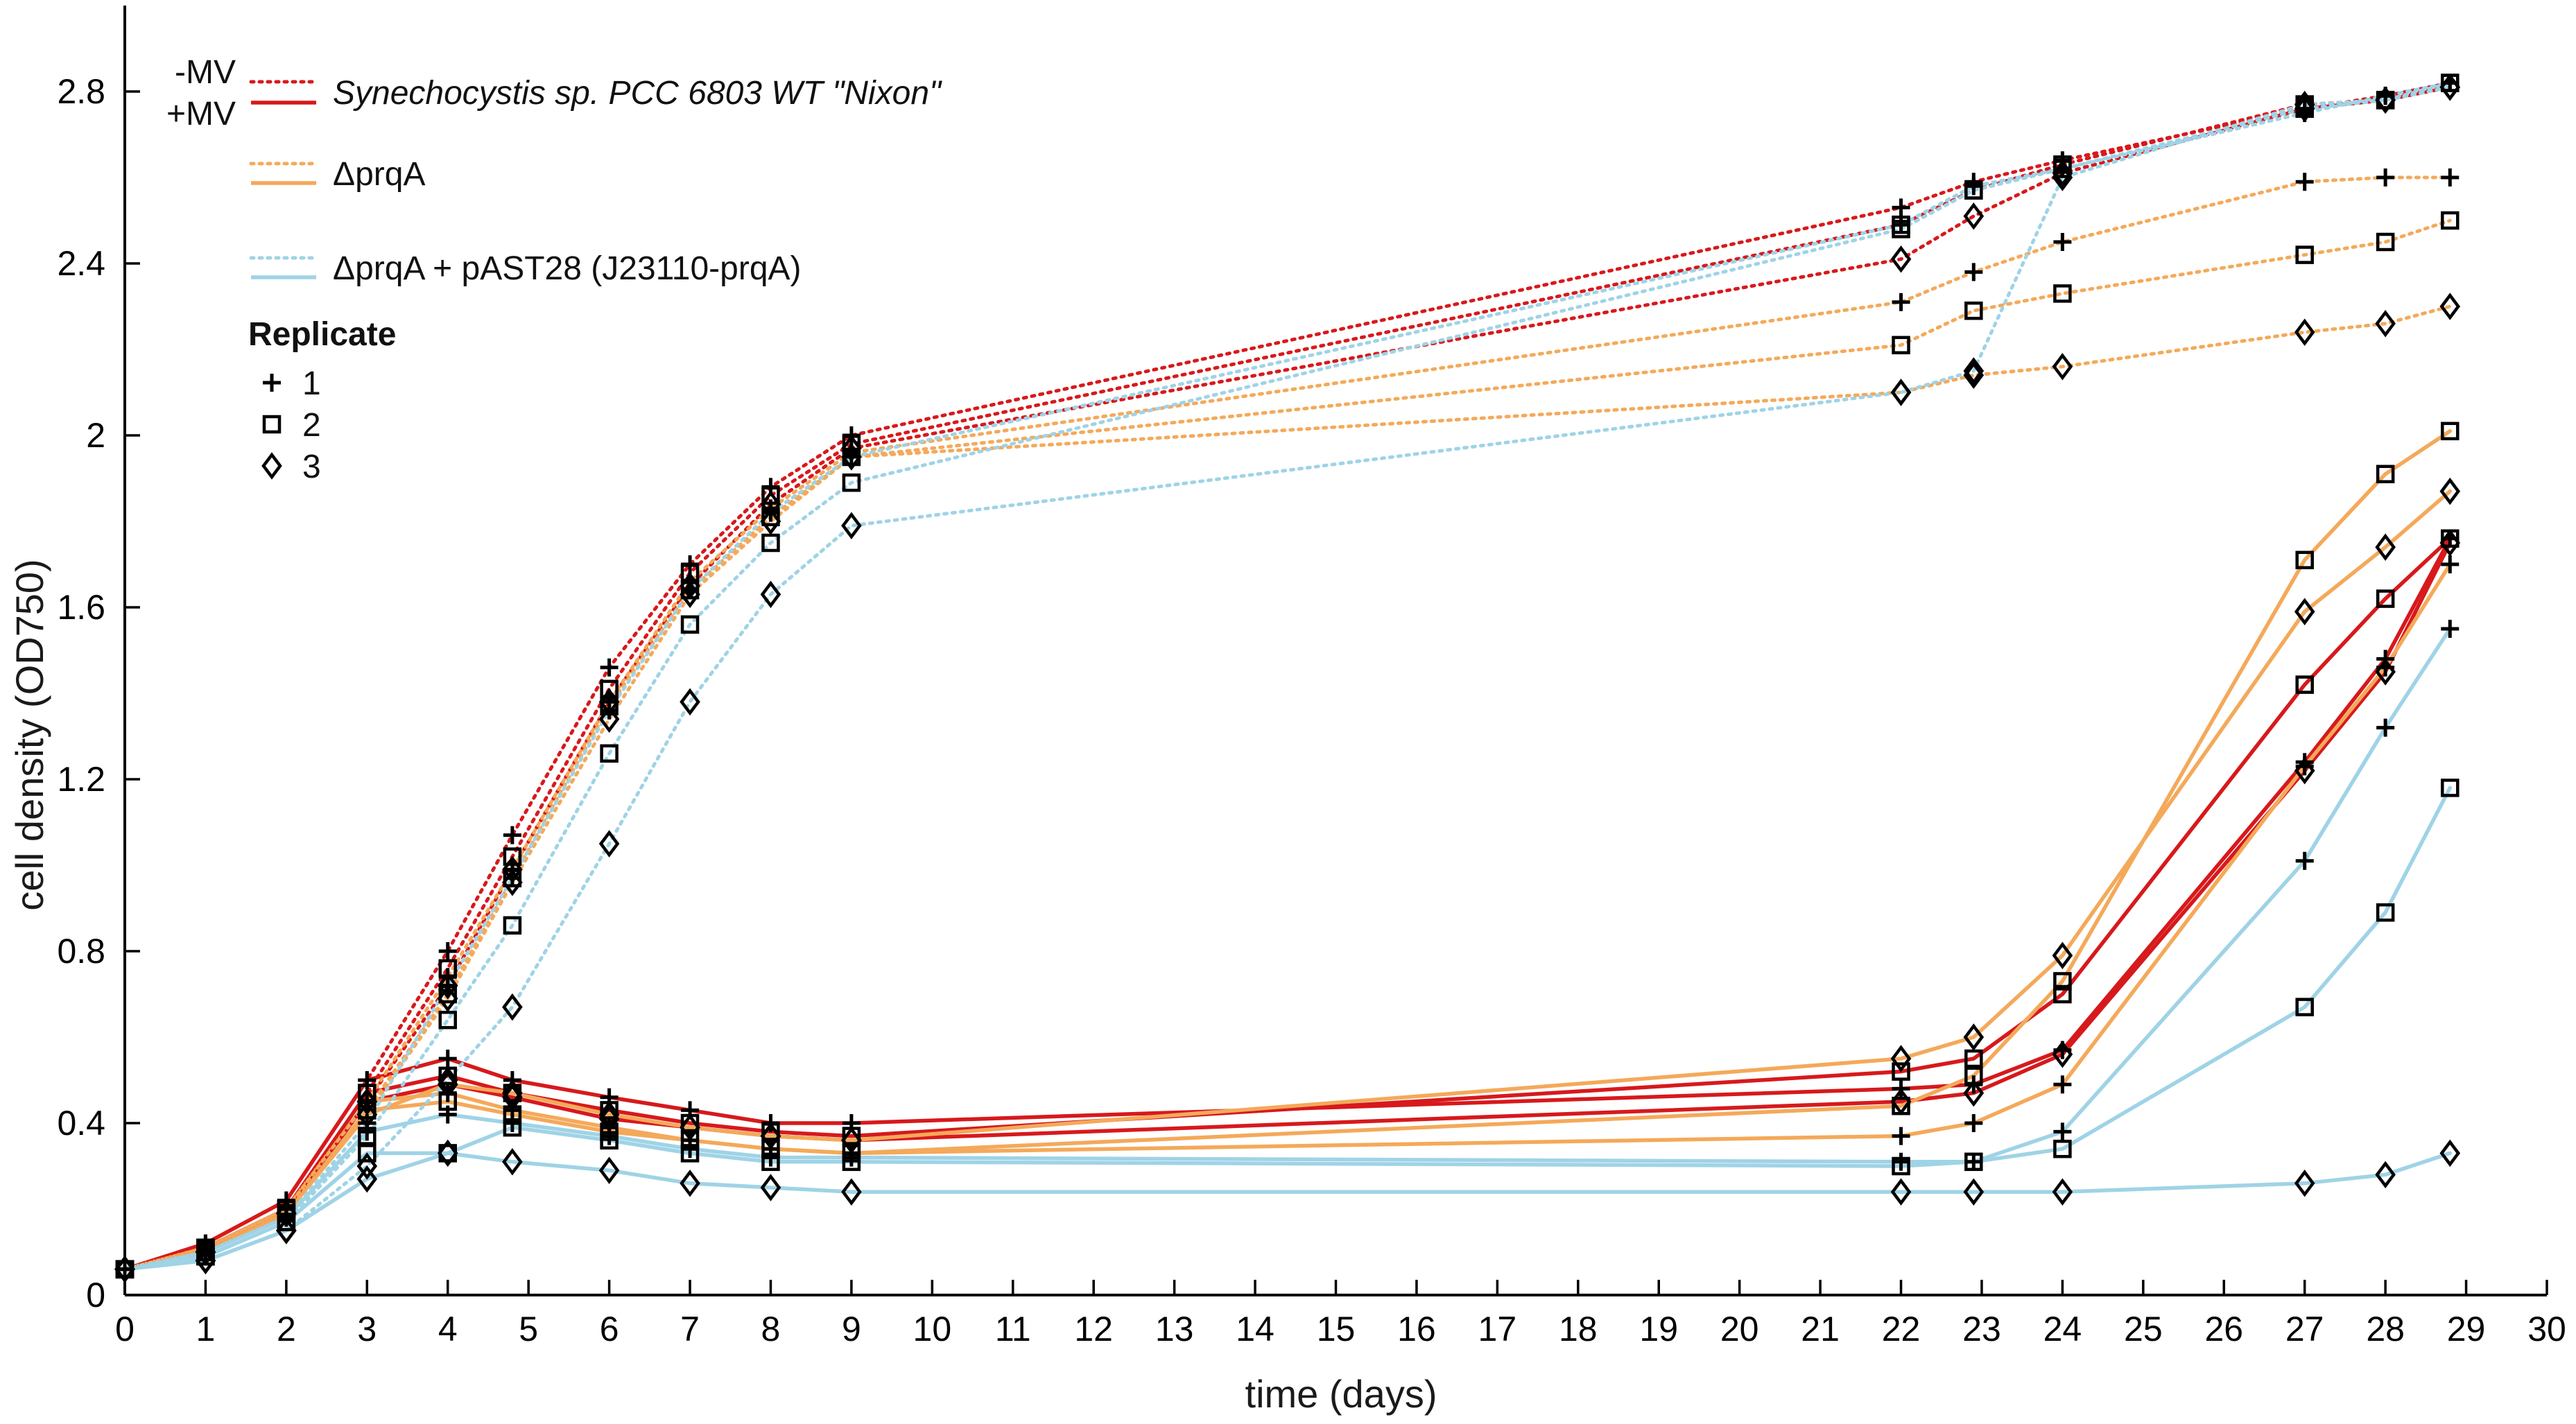 The image size is (2576, 1424). What do you see at coordinates (81, 607) in the screenshot?
I see `y-tick-label: 1.6` at bounding box center [81, 607].